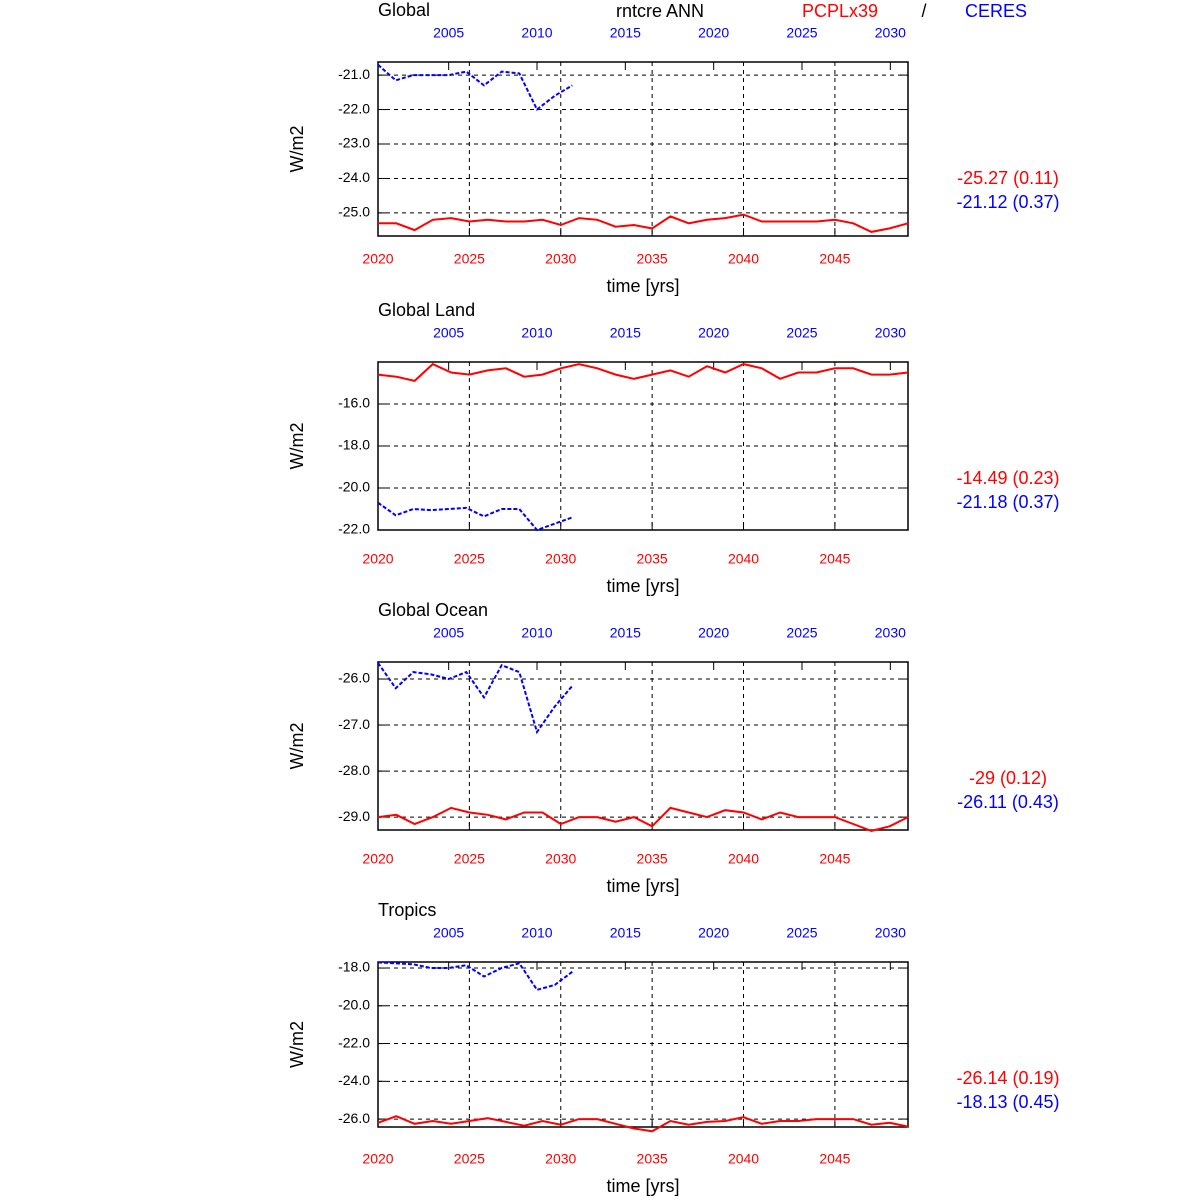 Image resolution: width=1200 pixels, height=1200 pixels. What do you see at coordinates (996, 11) in the screenshot?
I see `legend-entry: CERES` at bounding box center [996, 11].